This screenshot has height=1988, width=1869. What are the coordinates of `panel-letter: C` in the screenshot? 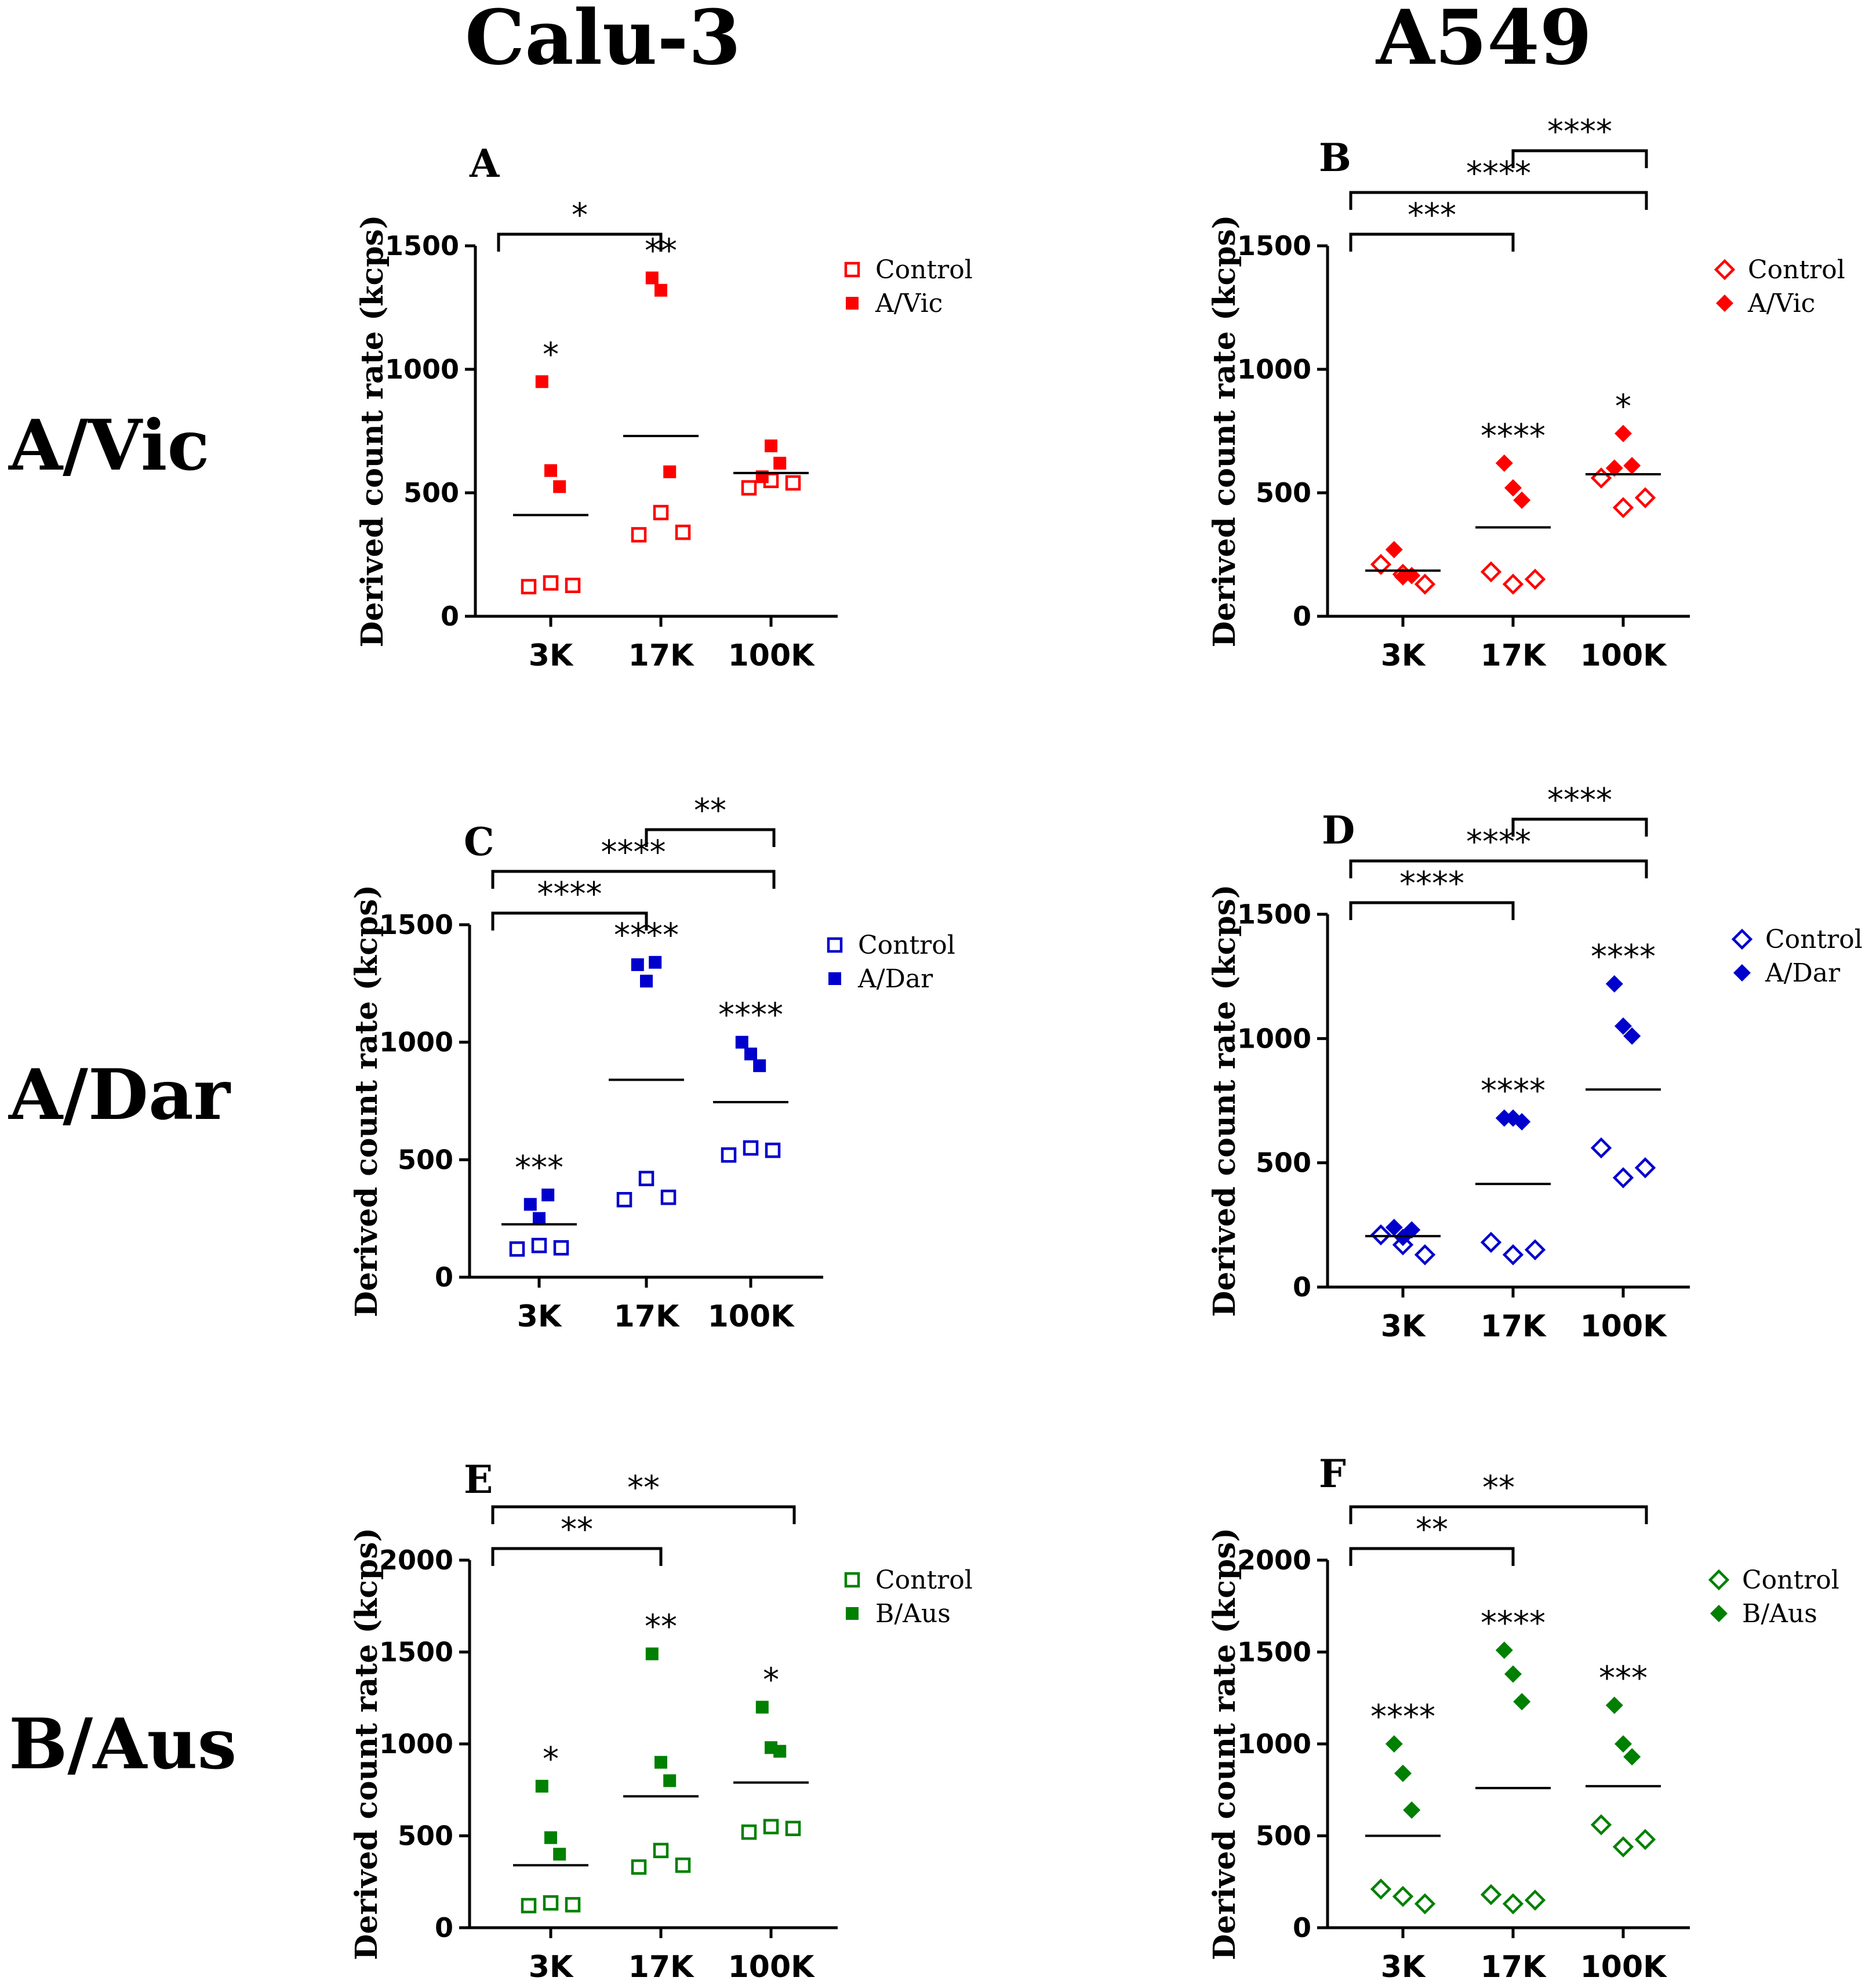 It's located at (479, 841).